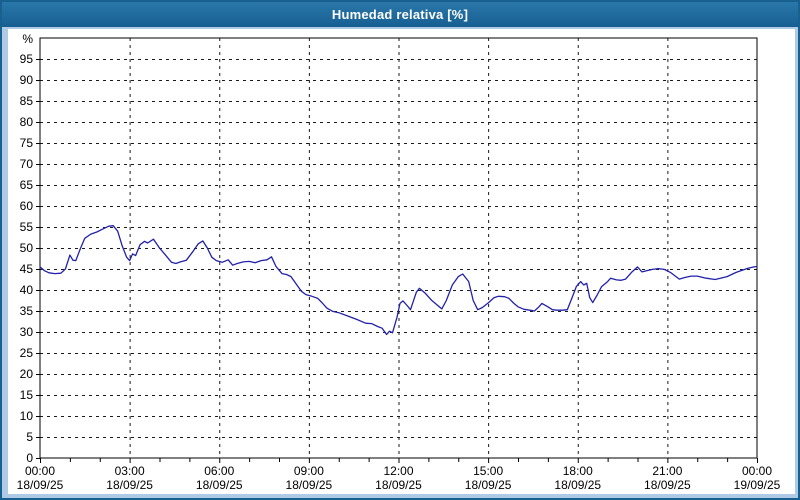  Describe the element at coordinates (219, 471) in the screenshot. I see `x-tick-time-label: 06:00` at that location.